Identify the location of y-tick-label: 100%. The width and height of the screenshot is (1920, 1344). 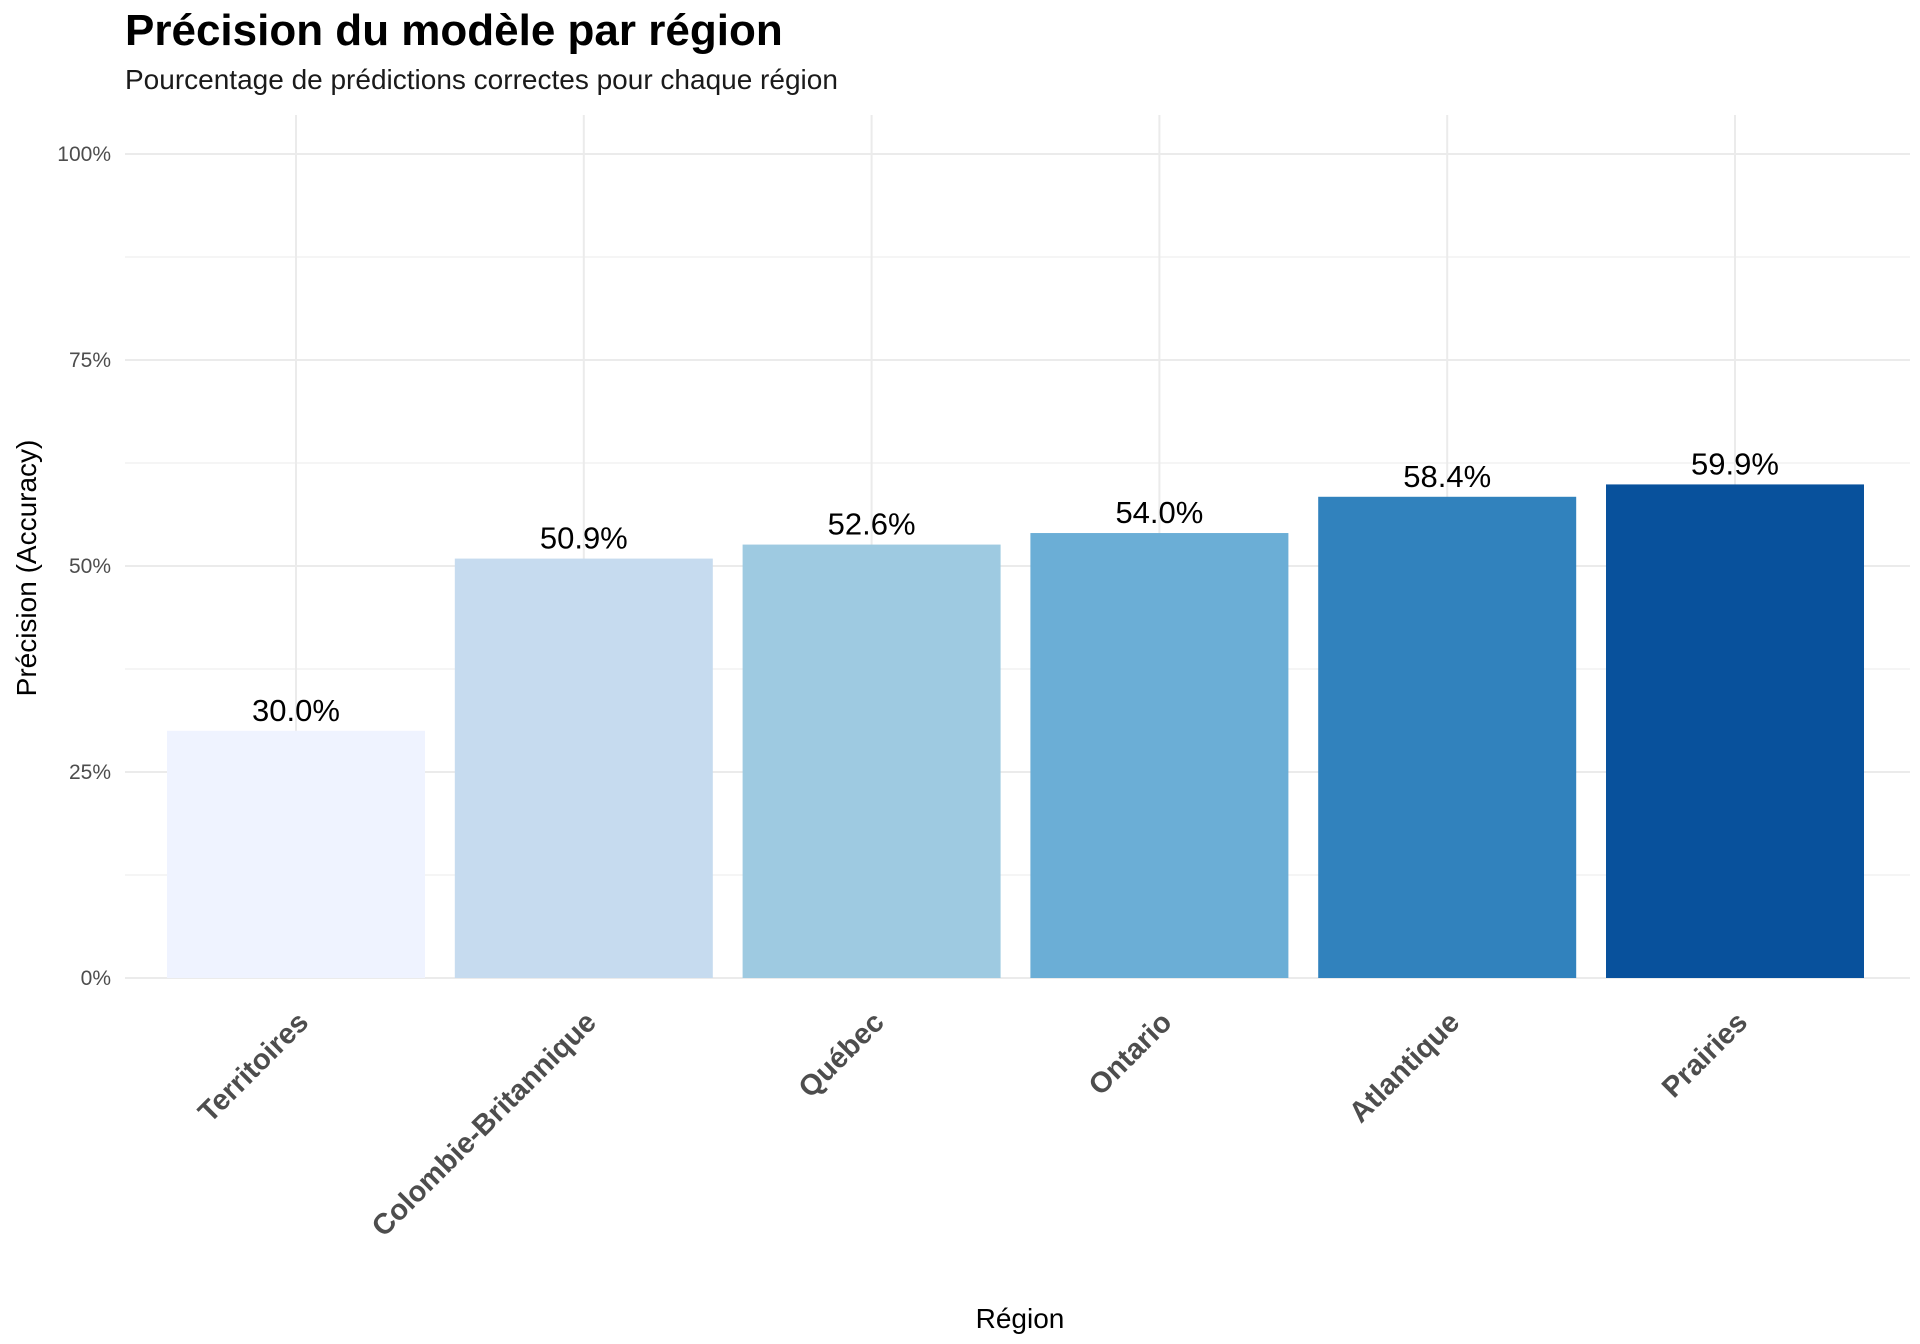
(84, 154).